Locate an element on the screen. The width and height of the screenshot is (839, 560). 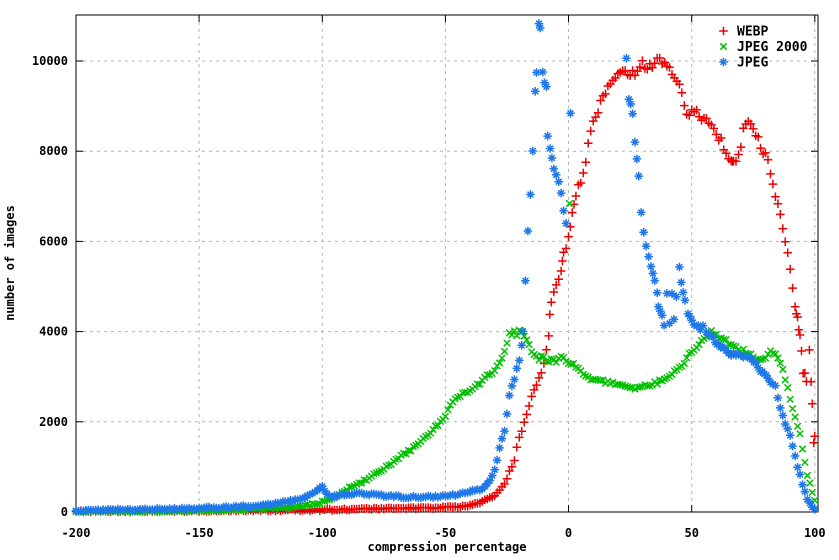
y-tick-label: 8000 is located at coordinates (53, 151).